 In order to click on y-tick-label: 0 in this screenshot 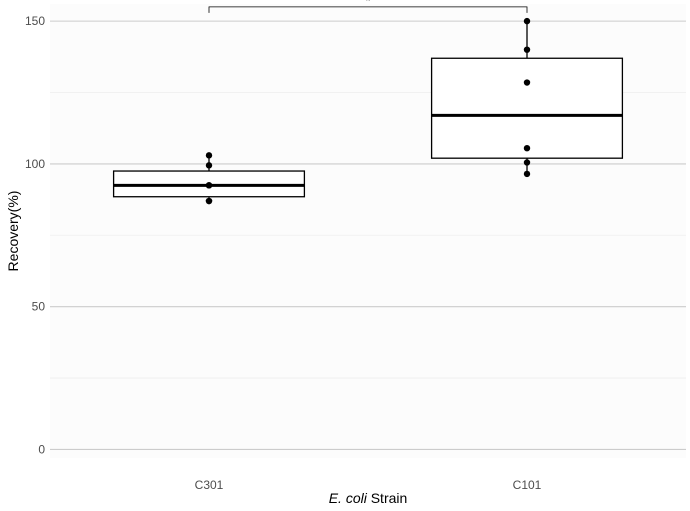, I will do `click(41, 449)`.